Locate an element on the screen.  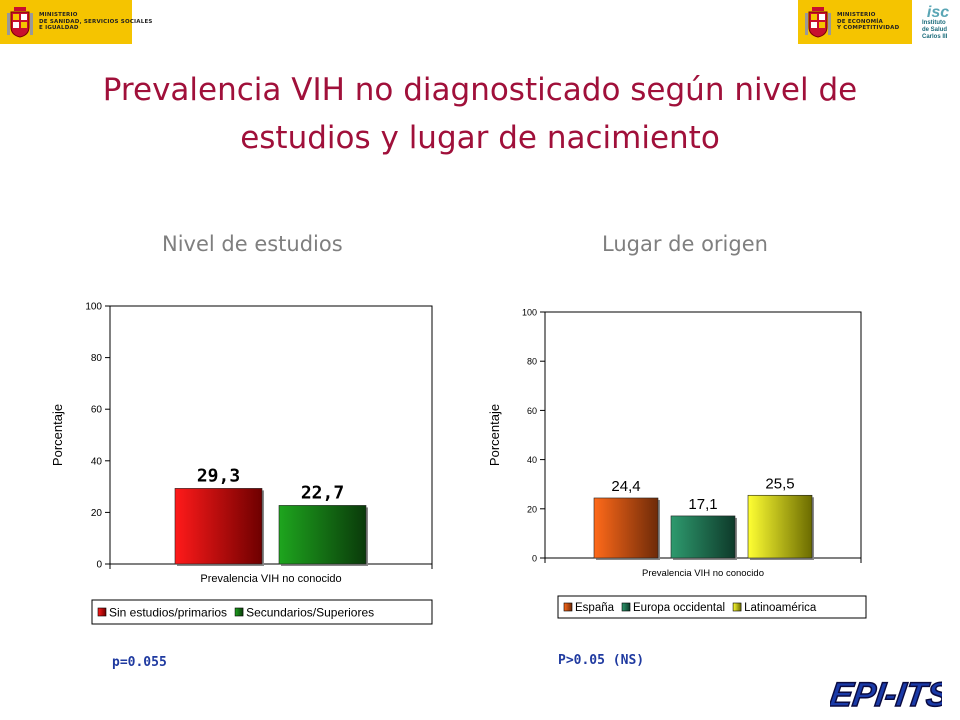
data-label: 22,7 is located at coordinates (322, 492).